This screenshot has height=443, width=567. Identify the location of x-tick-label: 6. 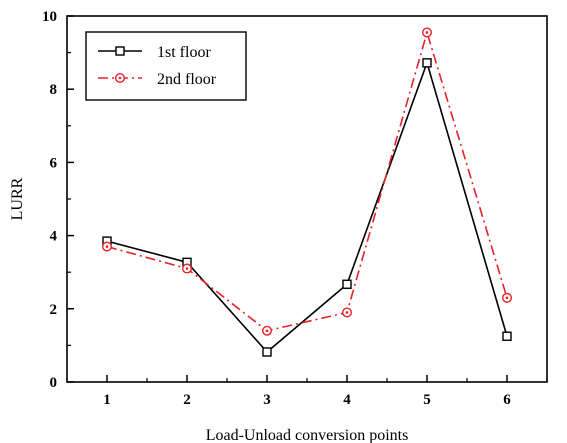
(507, 400).